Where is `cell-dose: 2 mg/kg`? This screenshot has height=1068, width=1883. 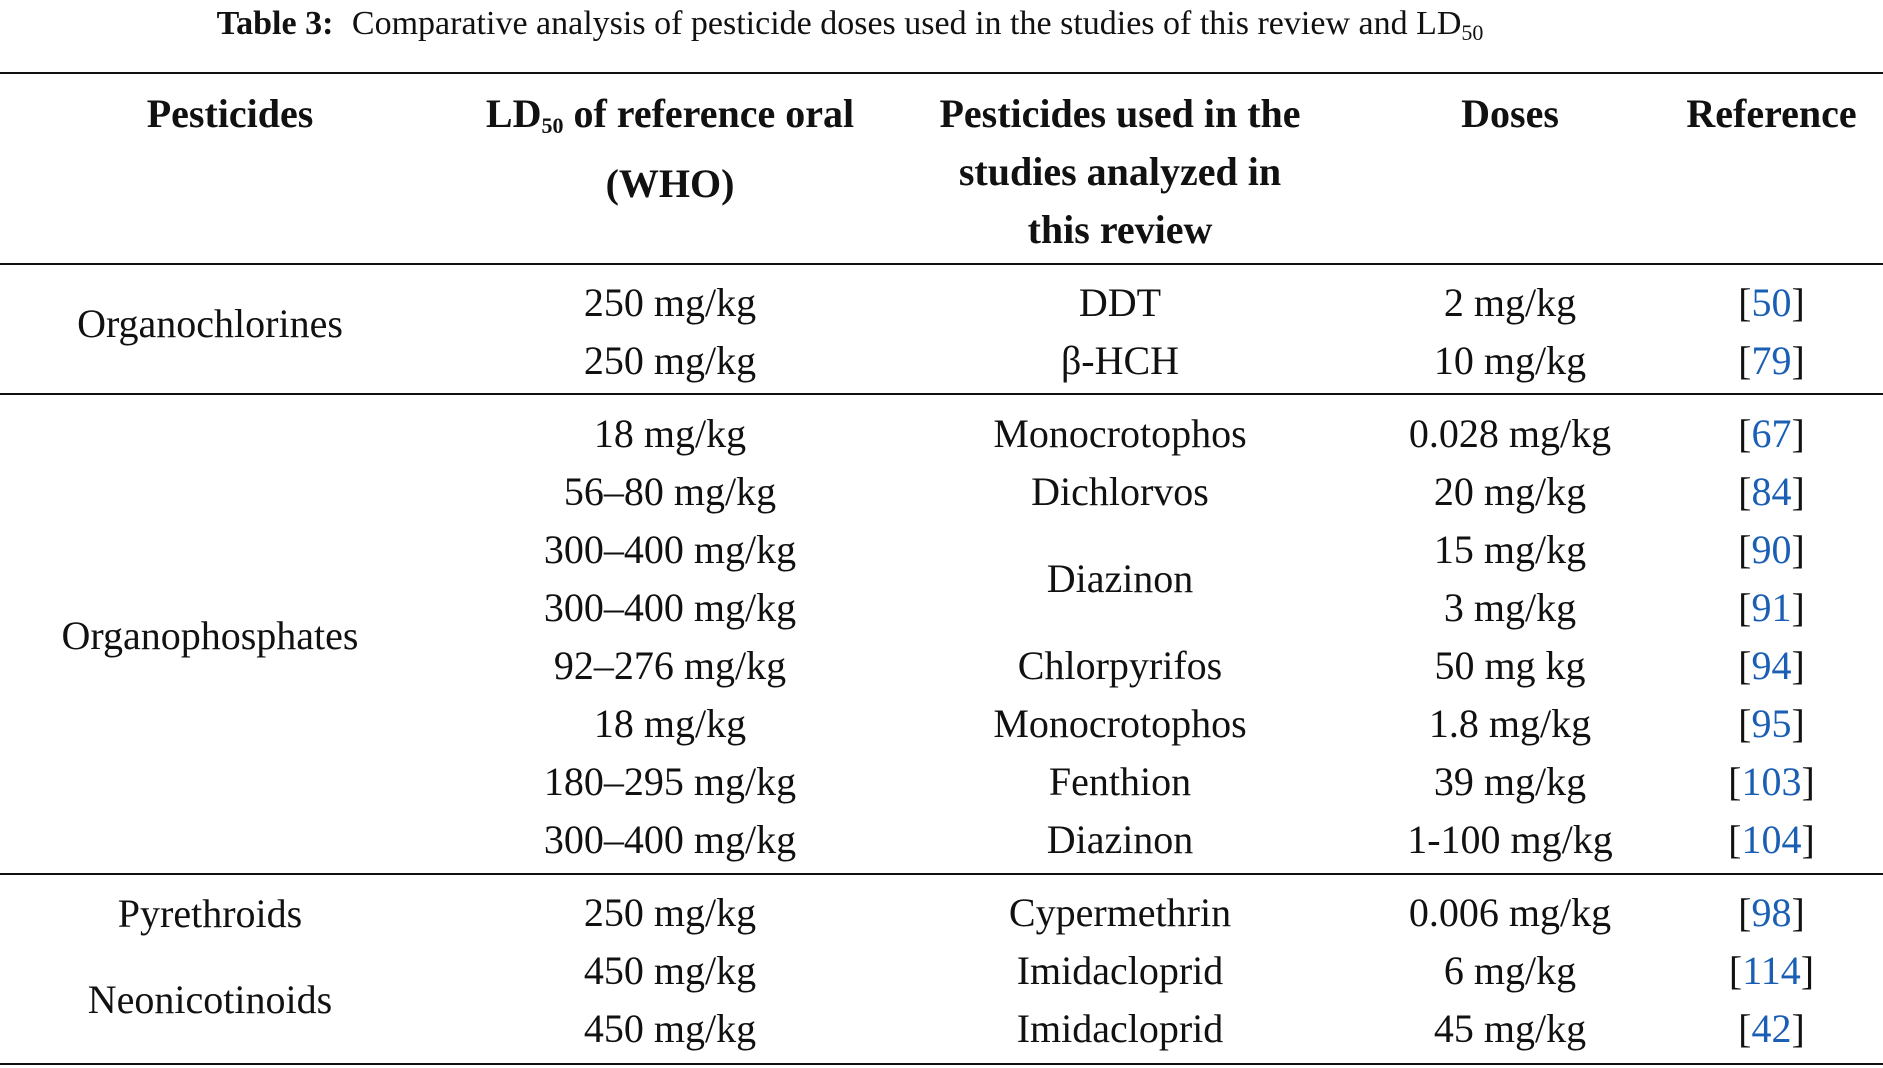 cell-dose: 2 mg/kg is located at coordinates (1510, 302).